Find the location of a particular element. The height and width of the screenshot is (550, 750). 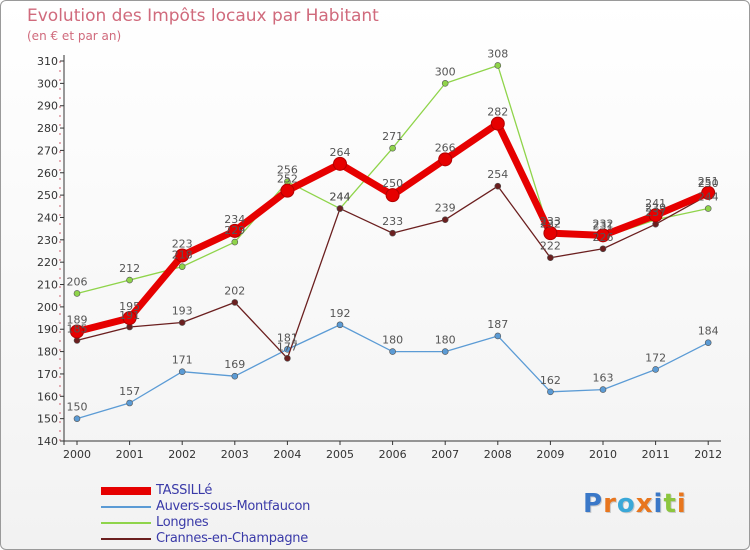

y-tick-label: 170 is located at coordinates (47, 374).